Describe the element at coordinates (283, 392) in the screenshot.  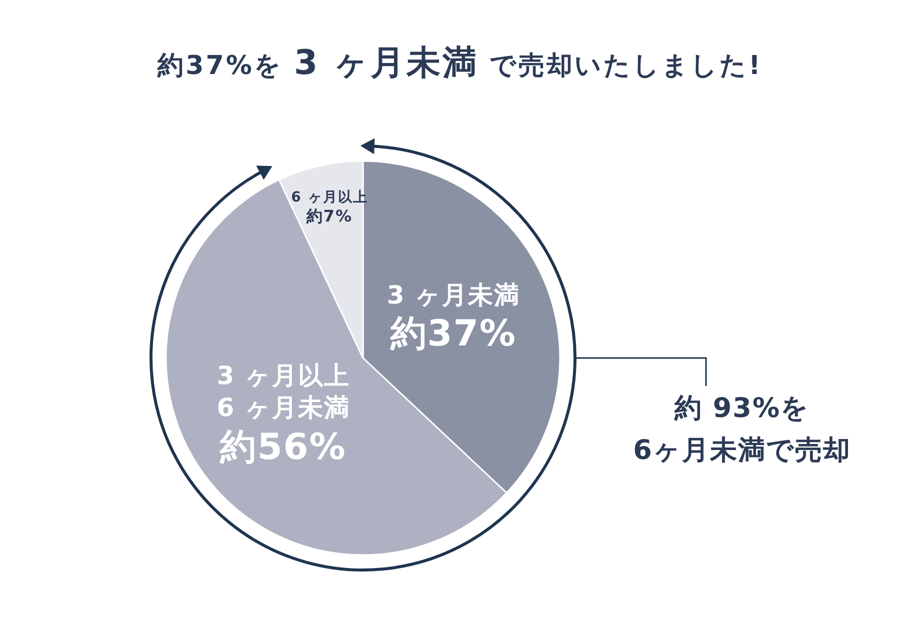
I see `slice-label: 3 ヶ月以上 6 ヶ月未満` at that location.